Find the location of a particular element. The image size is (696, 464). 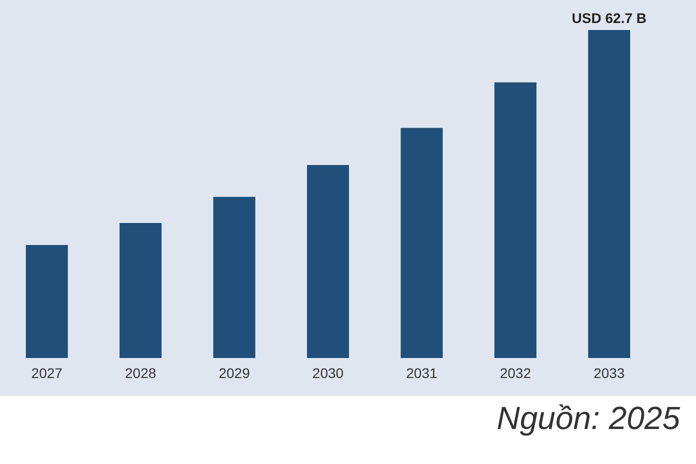

text: Nguồn: 2025 is located at coordinates (588, 418).